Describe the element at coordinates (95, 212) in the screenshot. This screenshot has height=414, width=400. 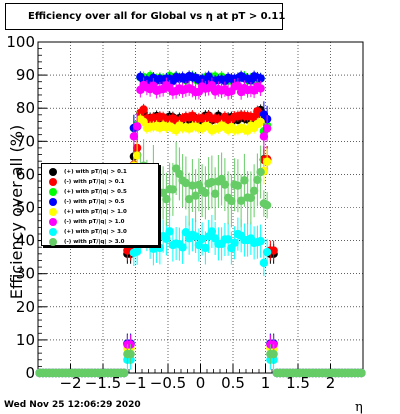
I see `legend-label: (+) with pT/|q| > 1.0` at that location.